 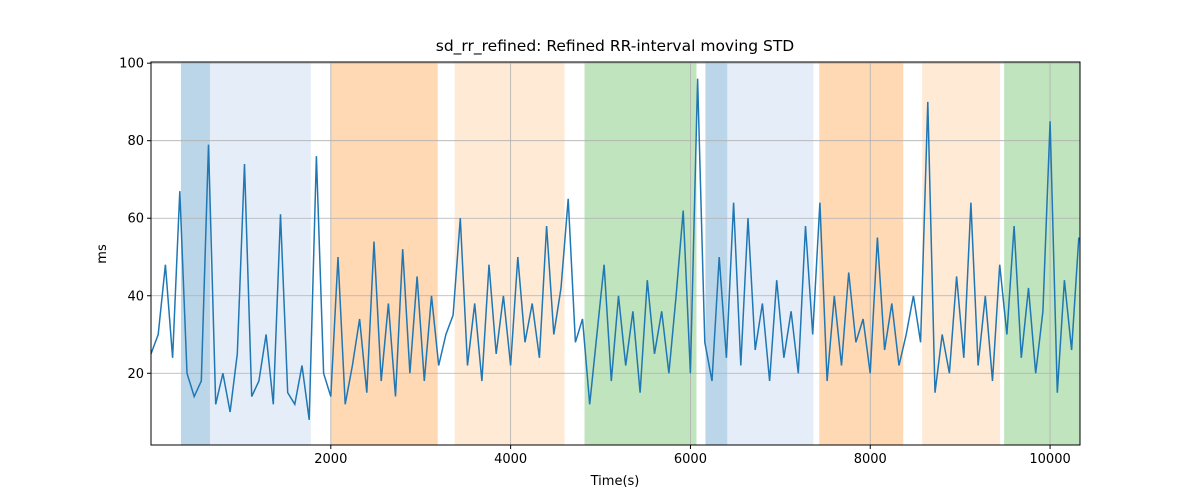 I want to click on x-axis-label: Time(s), so click(x=615, y=481).